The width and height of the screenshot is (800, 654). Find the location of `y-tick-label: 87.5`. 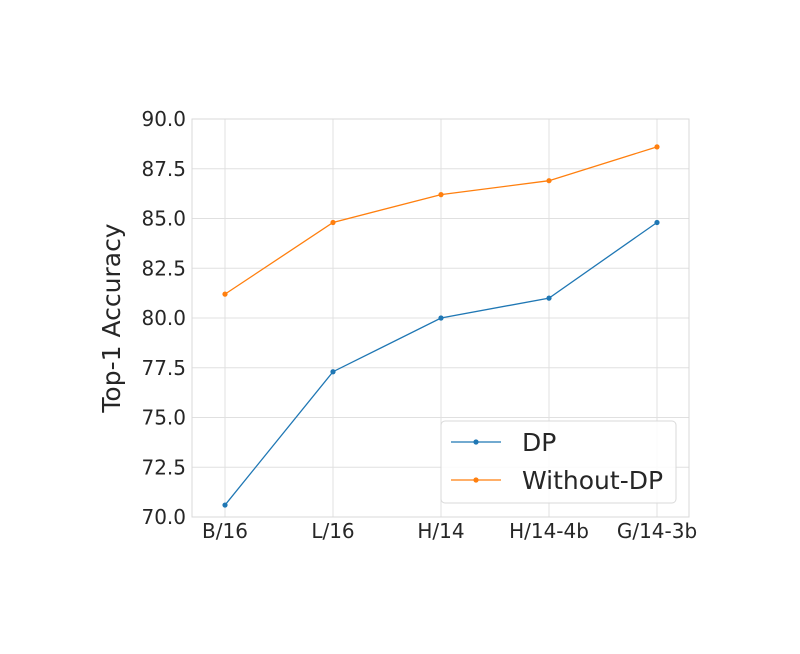

y-tick-label: 87.5 is located at coordinates (163, 169).